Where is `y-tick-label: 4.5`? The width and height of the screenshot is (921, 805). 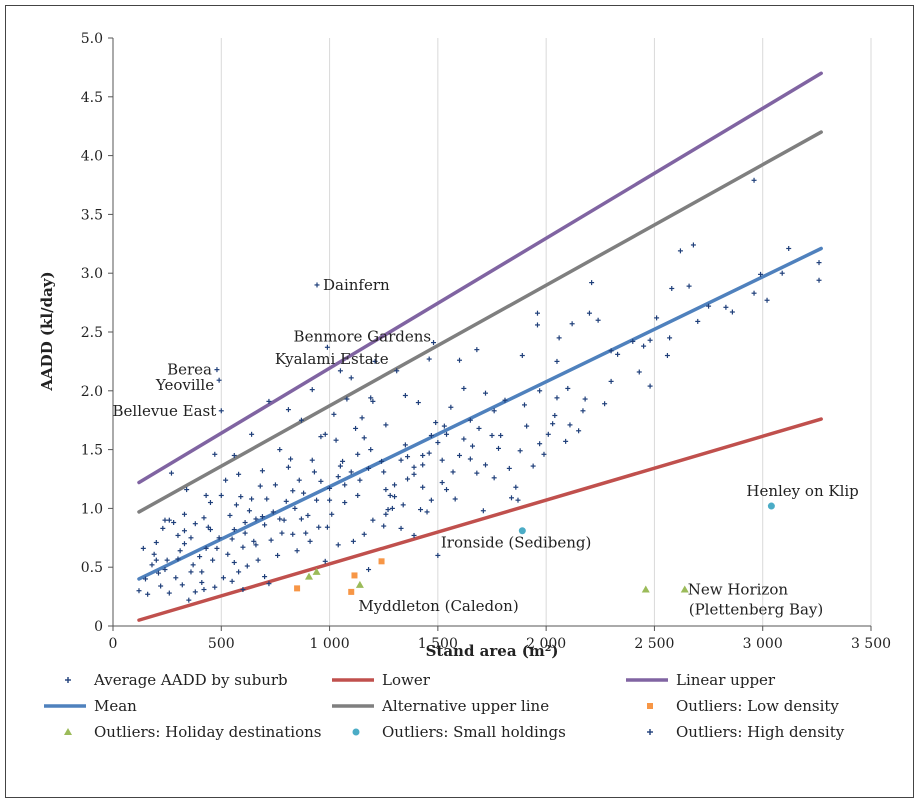 y-tick-label: 4.5 is located at coordinates (92, 98).